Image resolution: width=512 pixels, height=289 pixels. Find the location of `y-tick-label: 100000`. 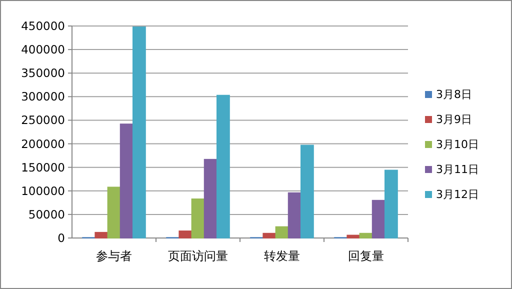

y-tick-label: 100000 is located at coordinates (43, 191).